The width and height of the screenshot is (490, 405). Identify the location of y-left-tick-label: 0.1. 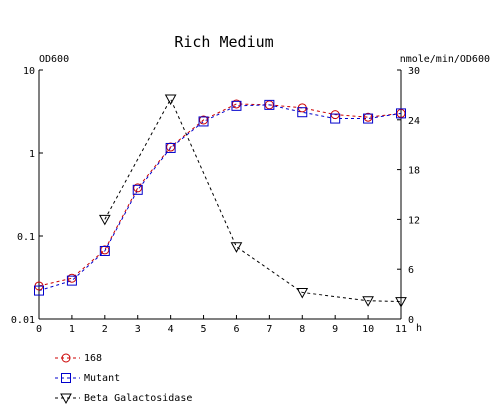
(26, 237).